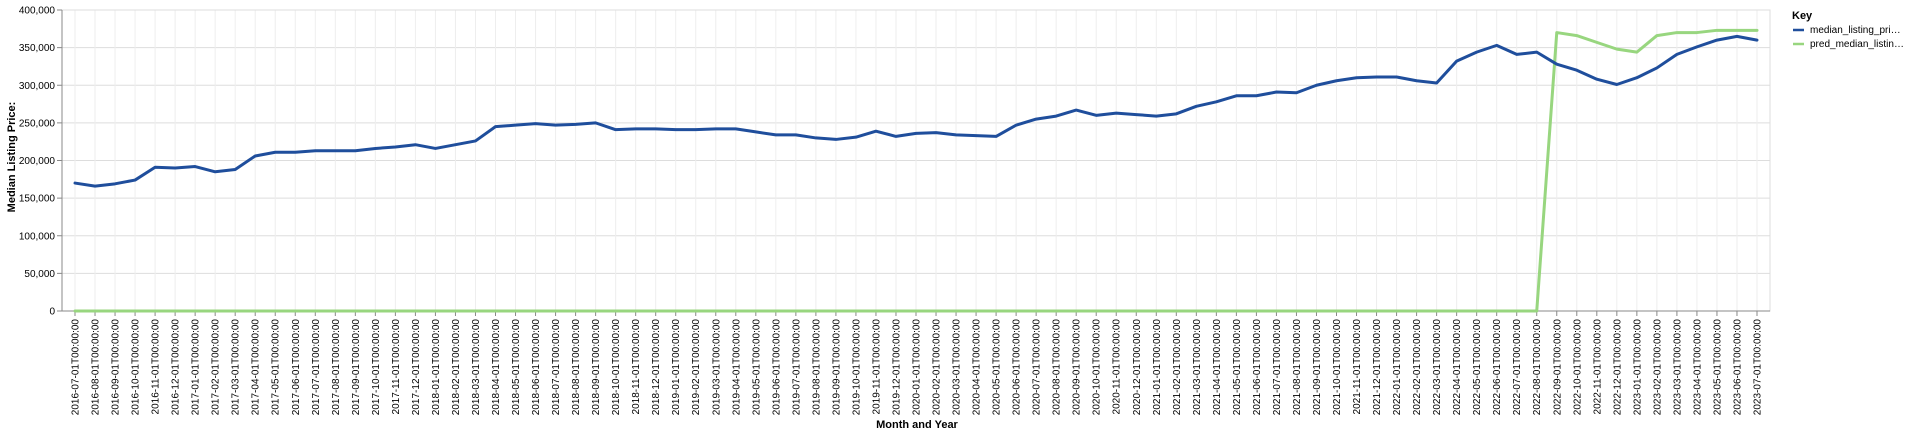 The width and height of the screenshot is (1920, 434). What do you see at coordinates (556, 367) in the screenshot?
I see `x-tick-label: 2018-07-01T00:00:00` at bounding box center [556, 367].